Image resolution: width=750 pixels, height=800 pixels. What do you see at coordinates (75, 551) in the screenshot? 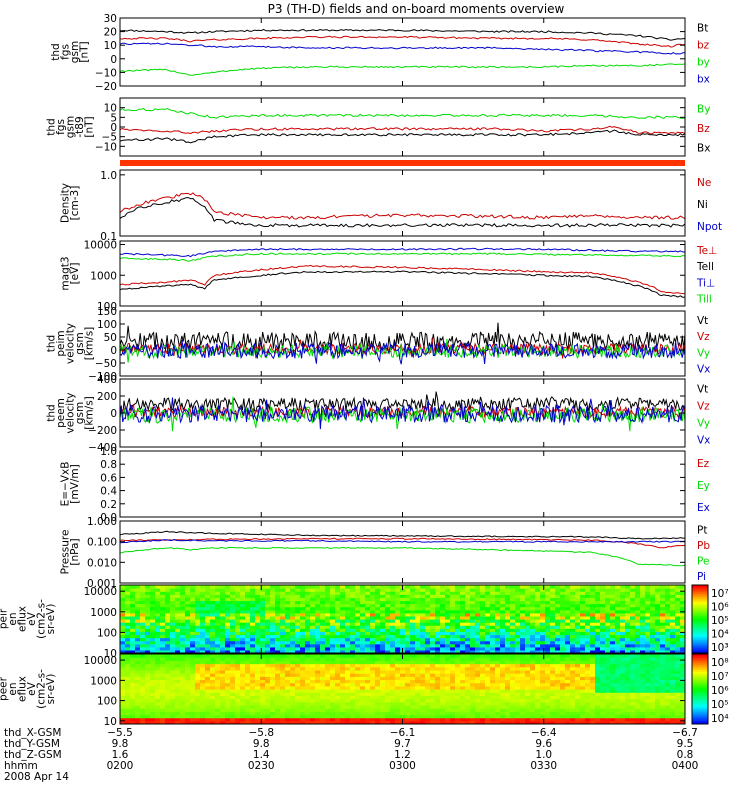
I see `y-axis-label-line: [nPa]` at bounding box center [75, 551].